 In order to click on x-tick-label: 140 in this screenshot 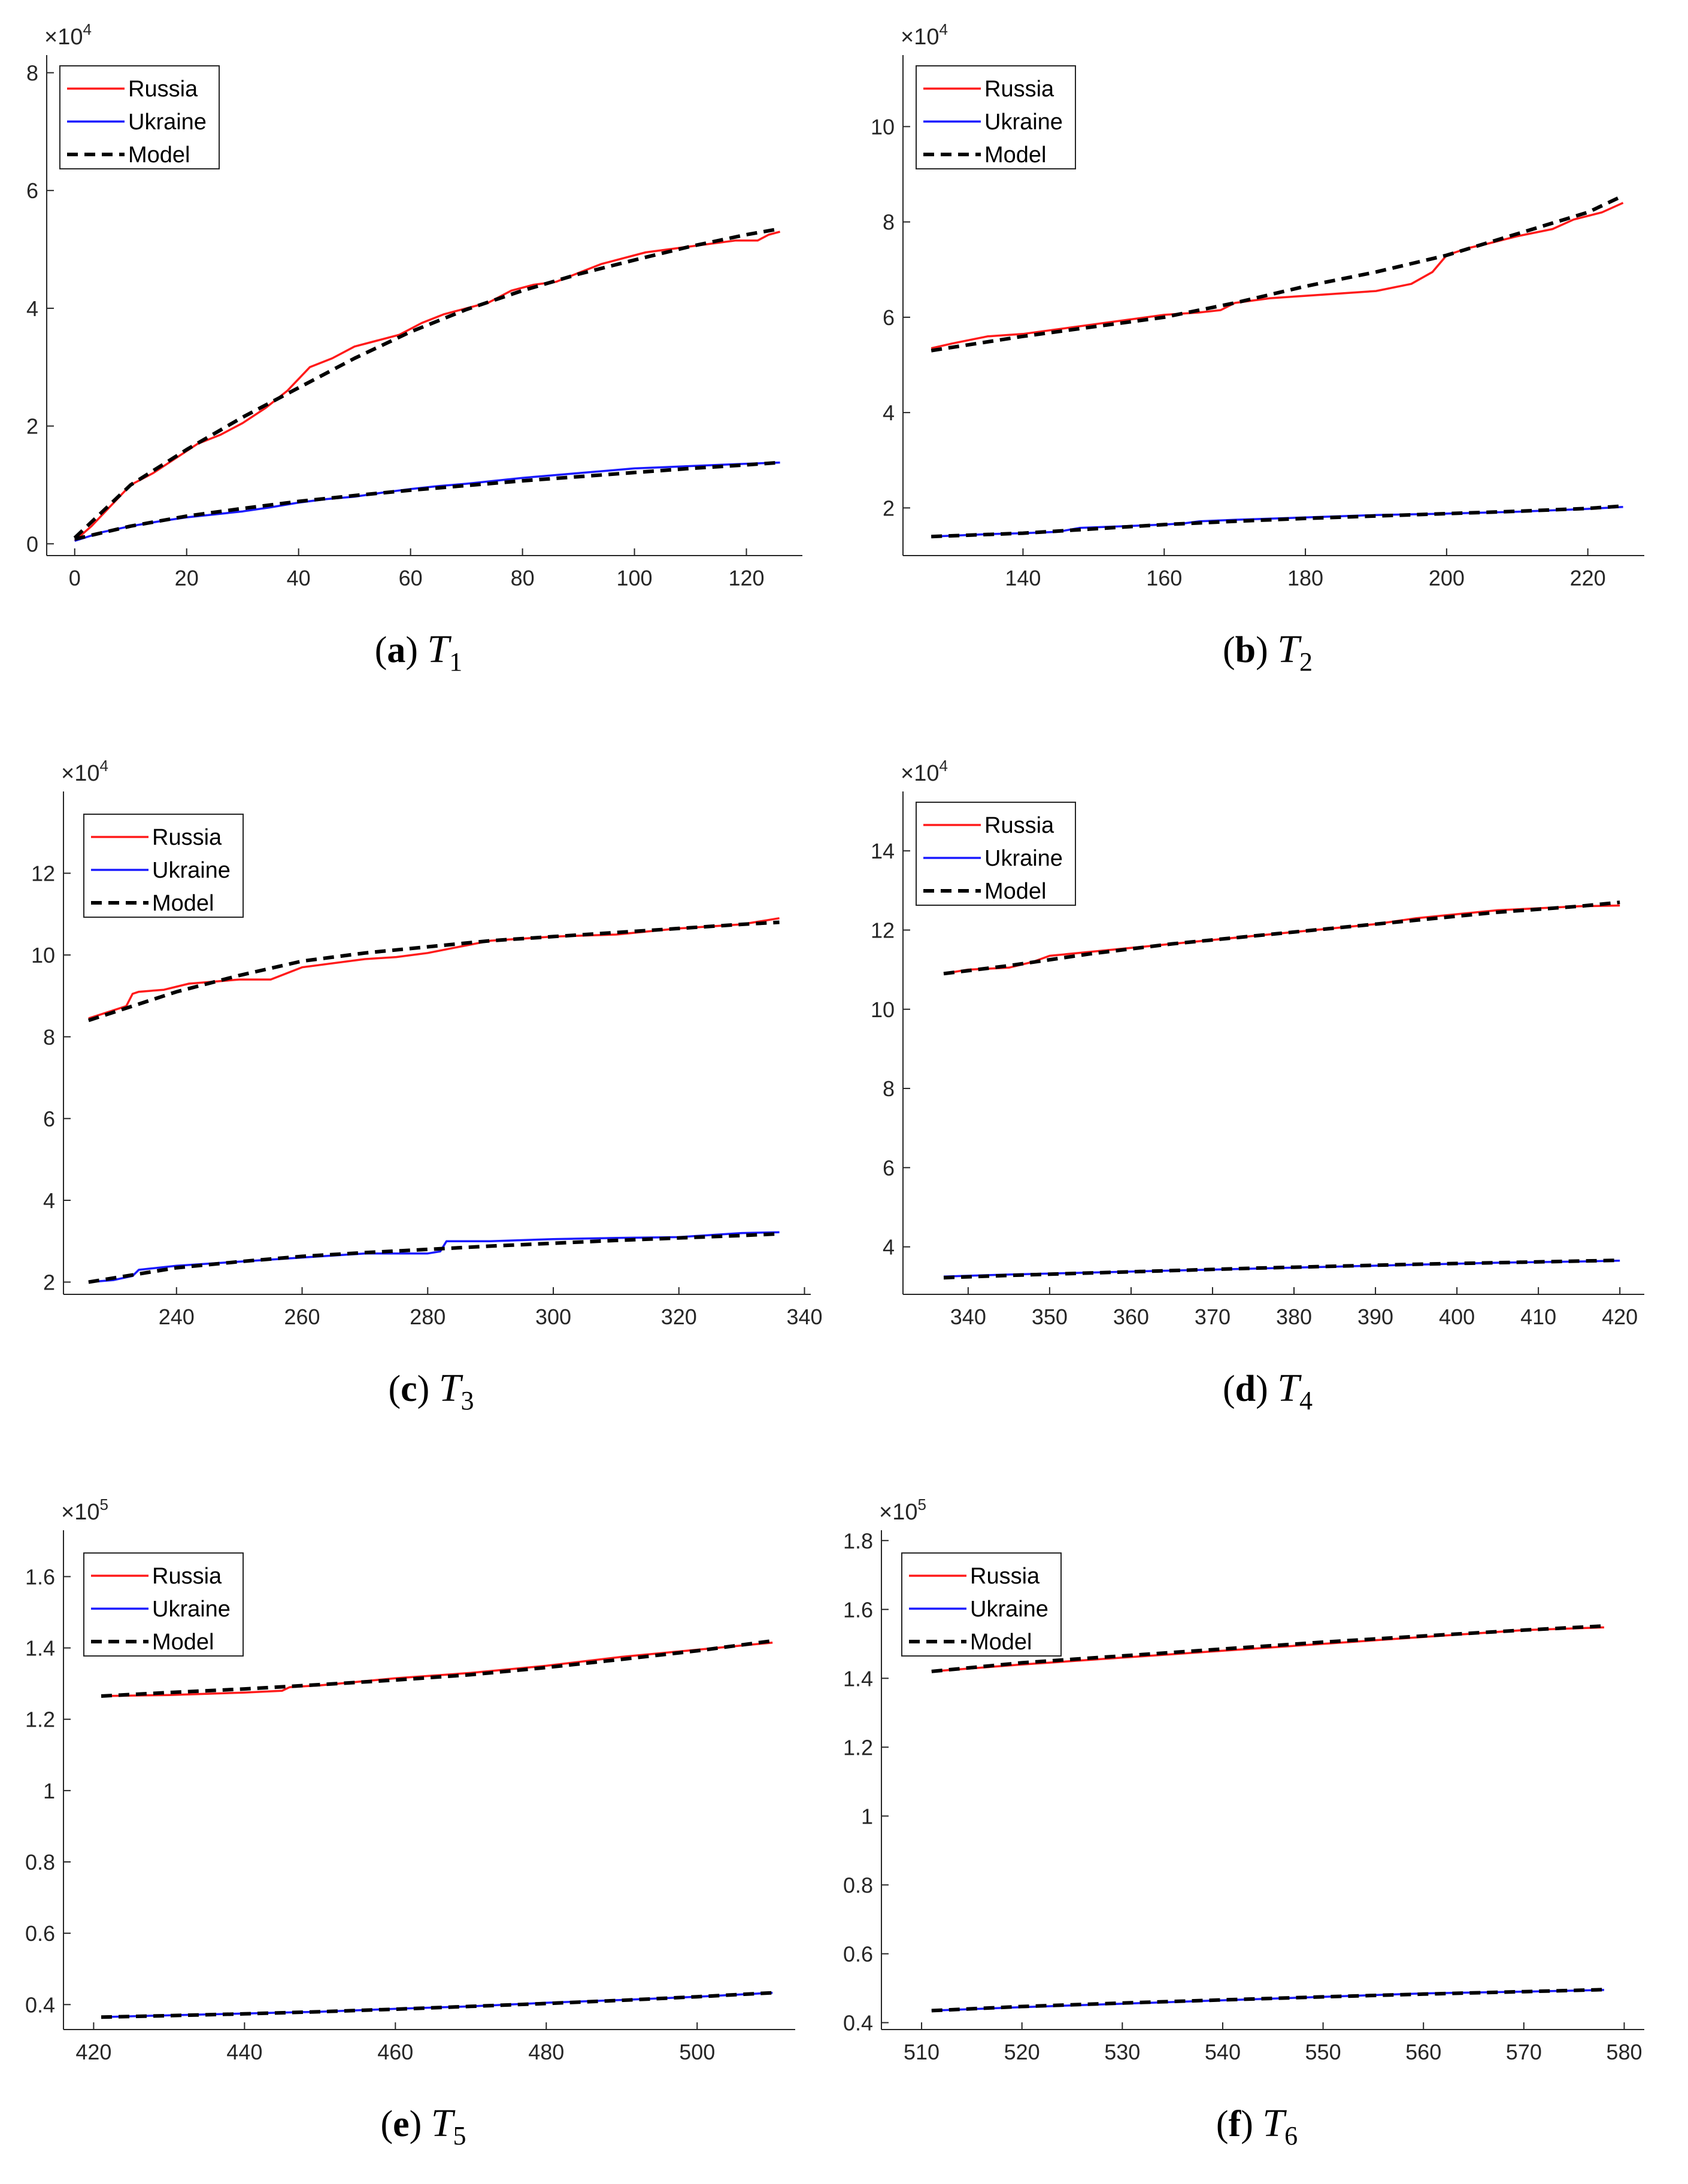, I will do `click(1023, 578)`.